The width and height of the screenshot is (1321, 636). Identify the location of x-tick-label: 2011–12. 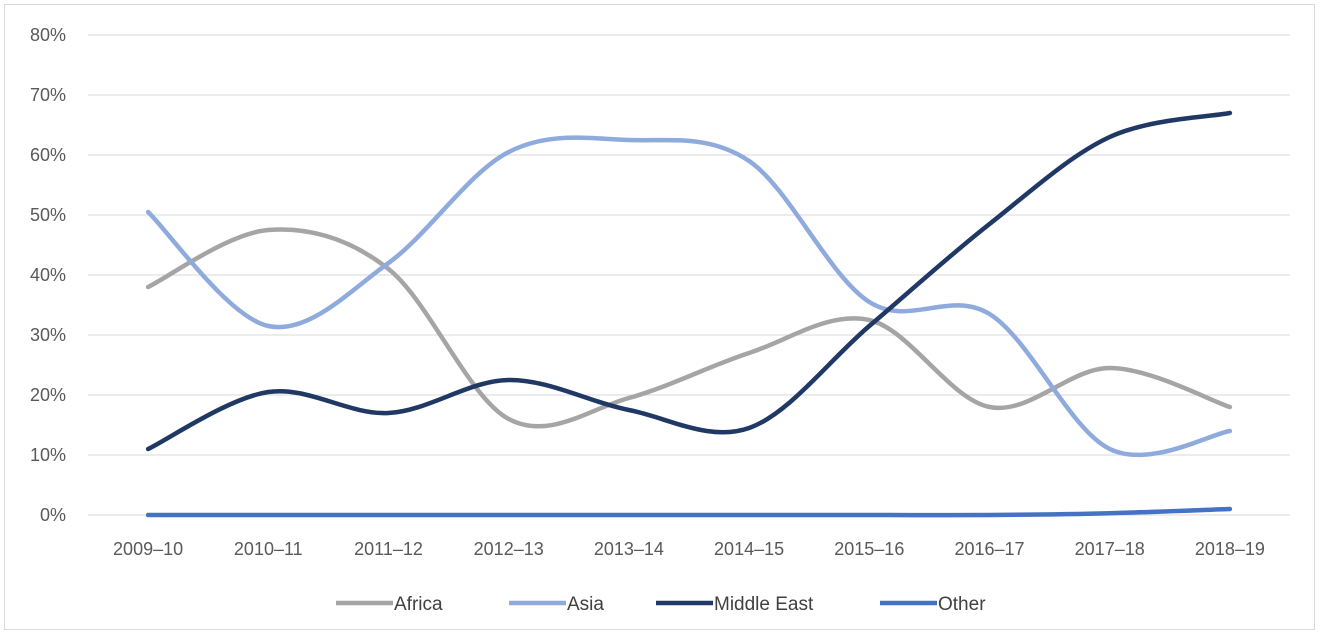
(388, 549).